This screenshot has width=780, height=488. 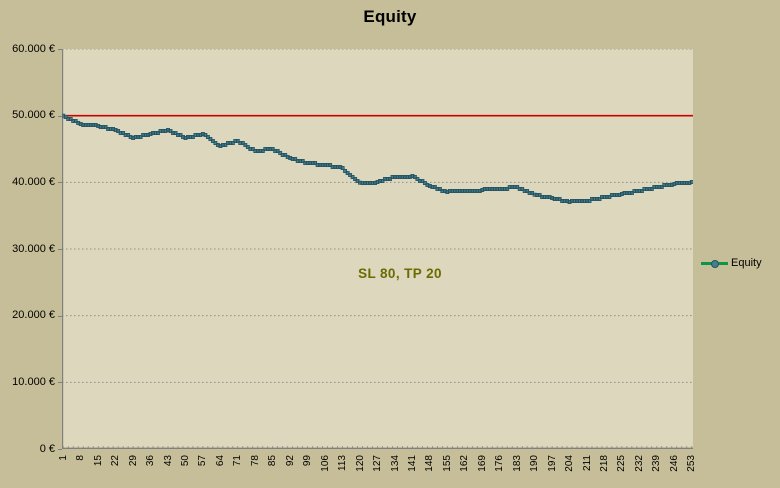 I want to click on x-axis-label: 246, so click(x=674, y=463).